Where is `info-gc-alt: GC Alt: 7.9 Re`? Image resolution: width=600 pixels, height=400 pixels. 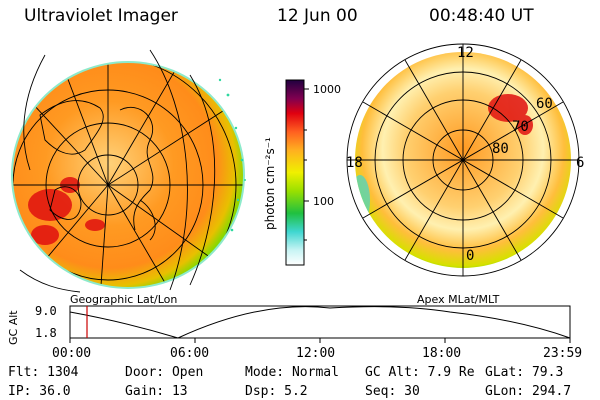 info-gc-alt: GC Alt: 7.9 Re is located at coordinates (420, 372).